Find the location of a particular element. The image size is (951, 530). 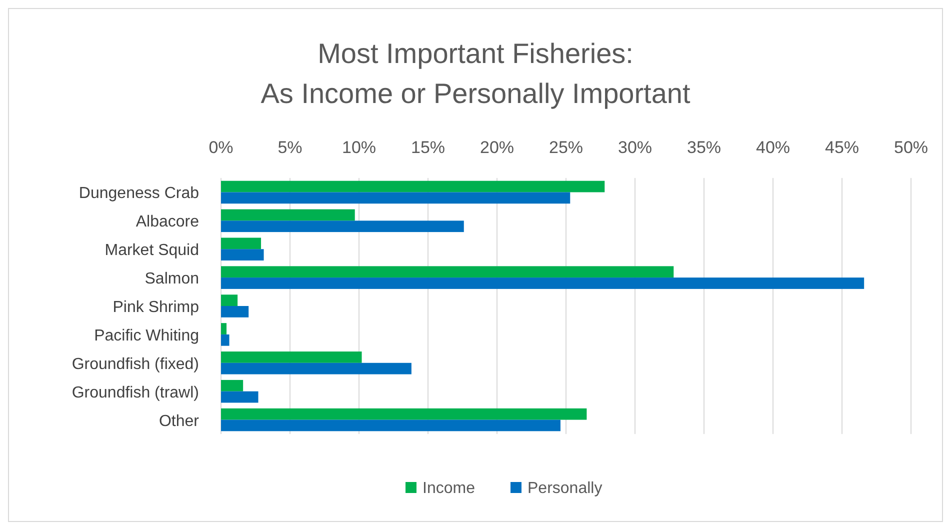

x-tick-label: 0% is located at coordinates (221, 147).